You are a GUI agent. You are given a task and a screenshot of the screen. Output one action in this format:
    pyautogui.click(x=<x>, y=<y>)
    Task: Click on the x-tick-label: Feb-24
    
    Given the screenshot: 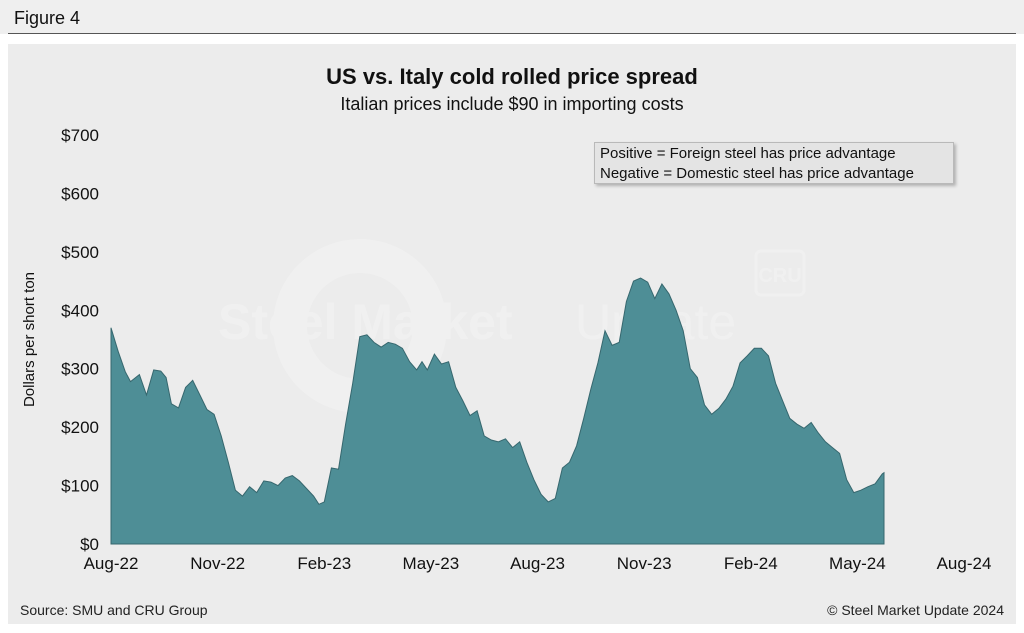 What is the action you would take?
    pyautogui.click(x=751, y=563)
    